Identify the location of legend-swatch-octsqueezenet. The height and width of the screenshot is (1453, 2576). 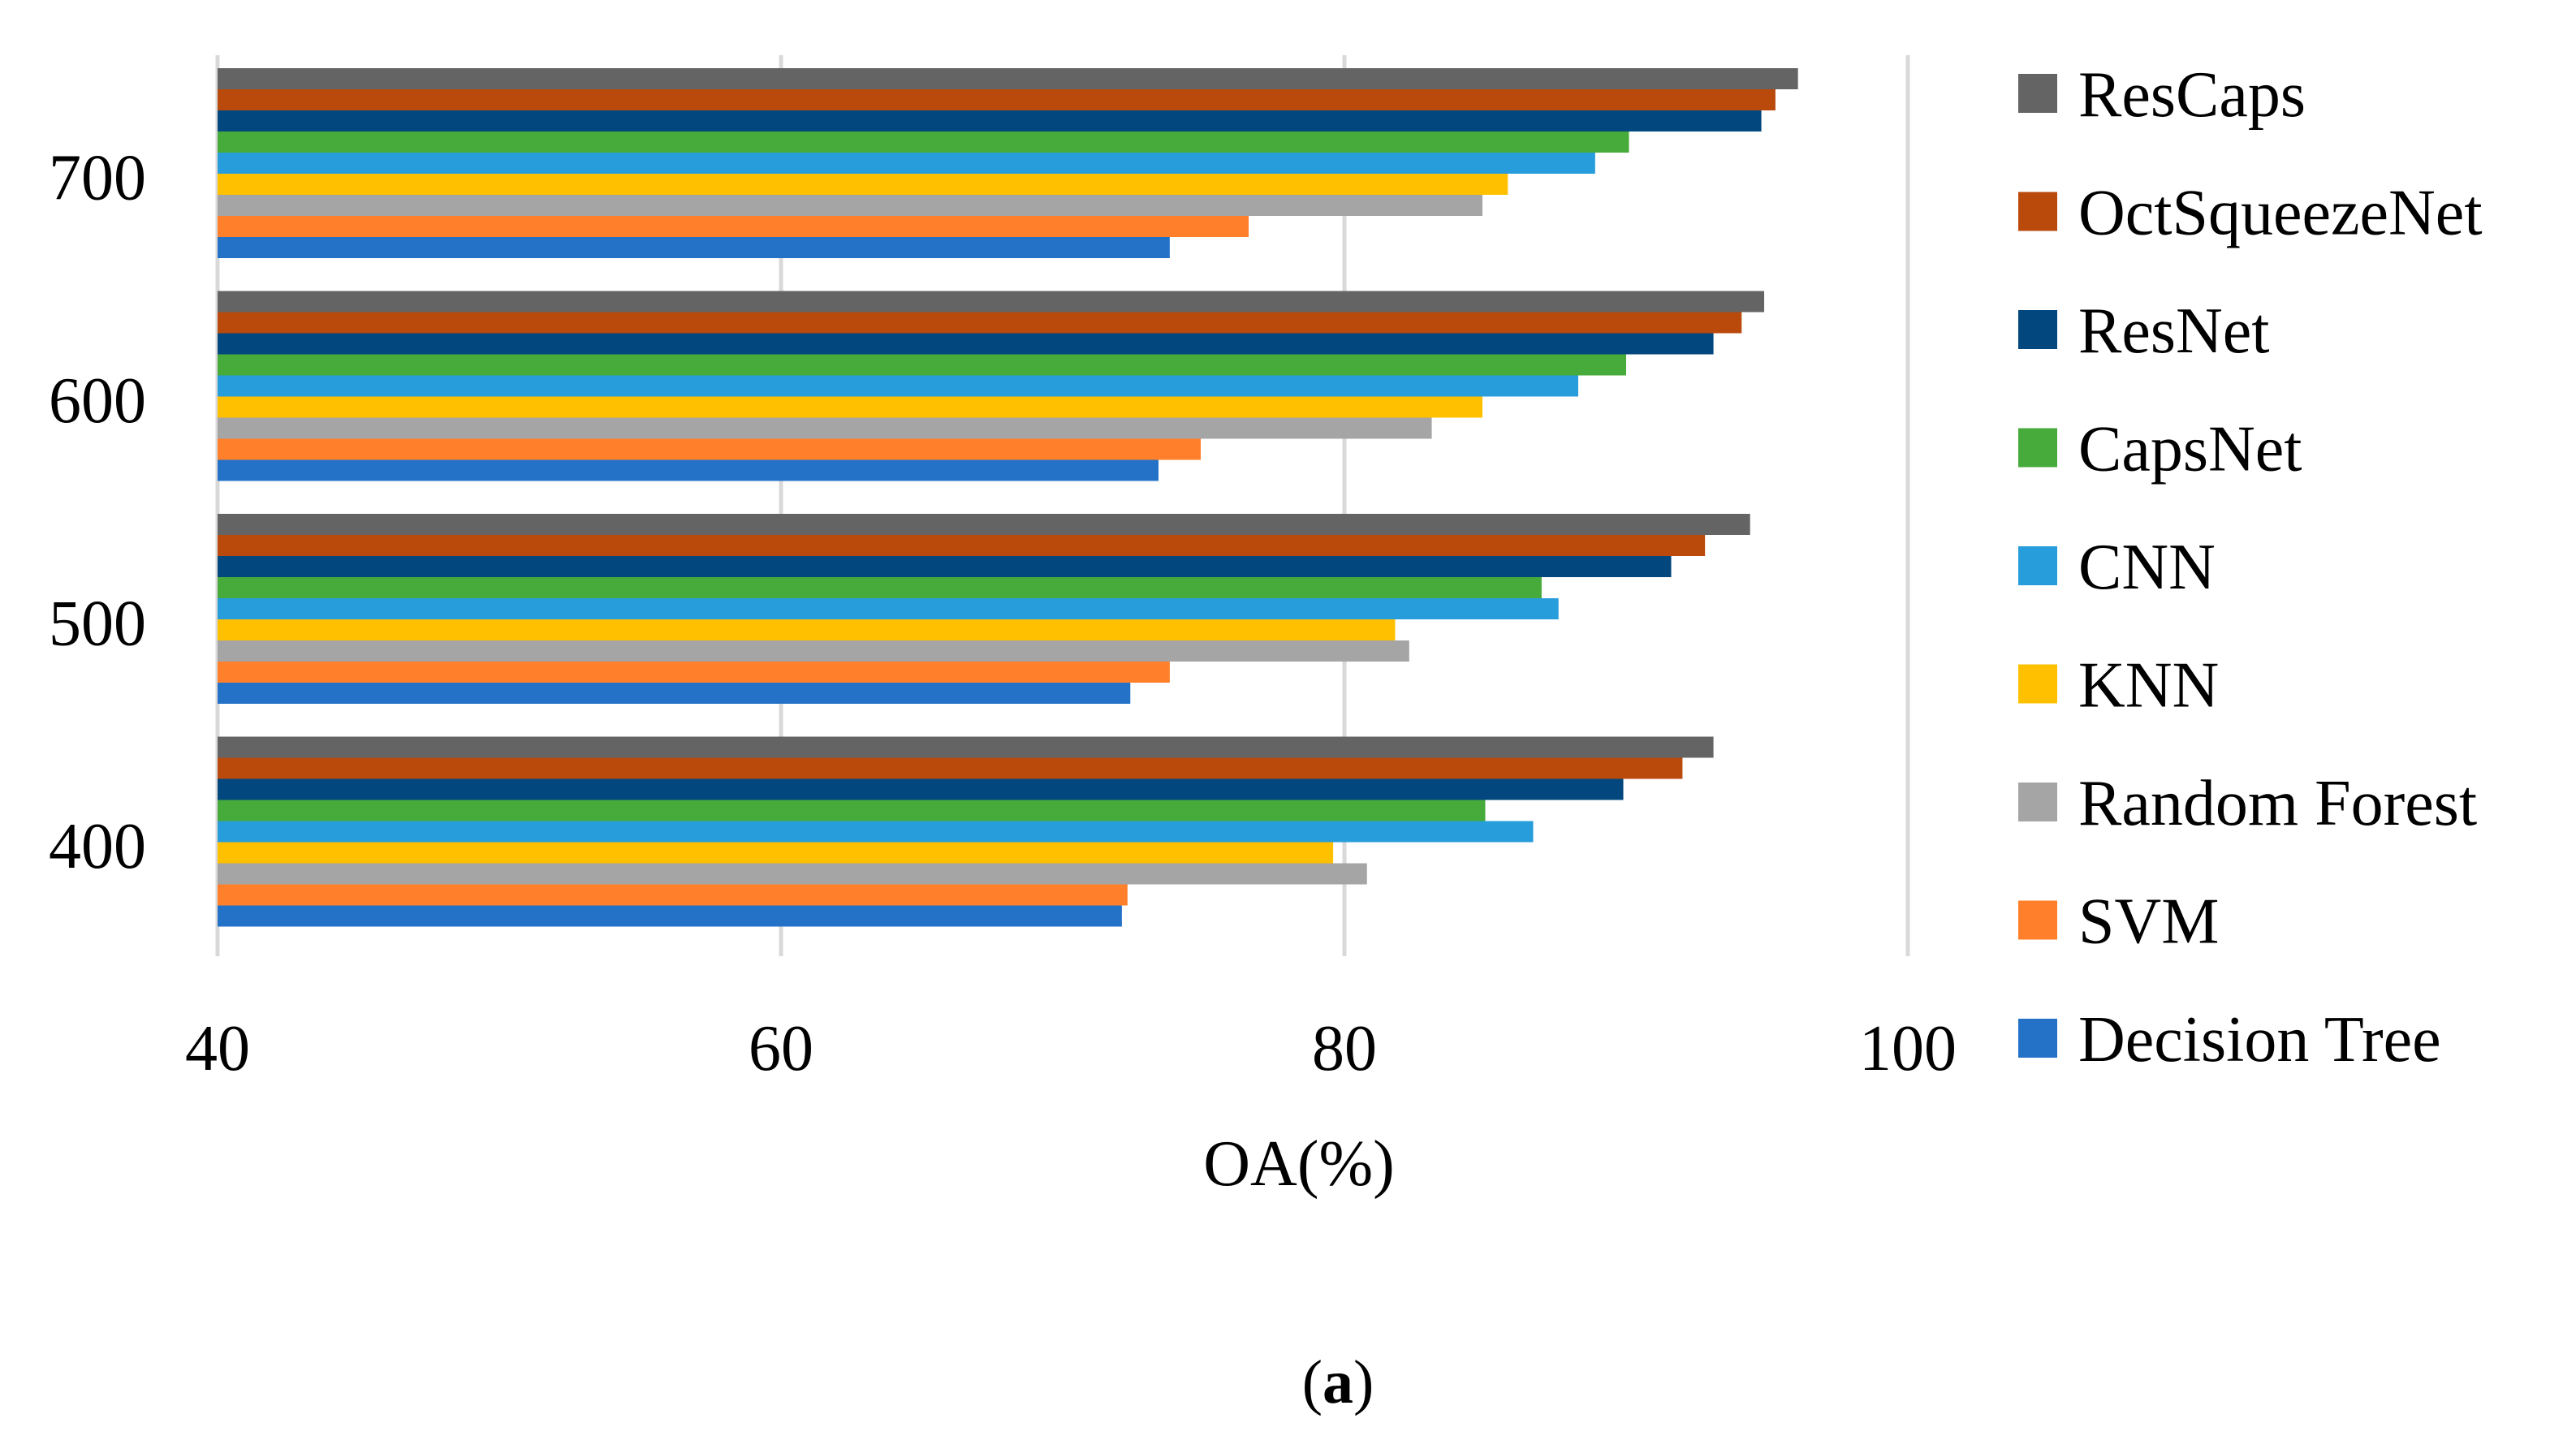
(2037, 211).